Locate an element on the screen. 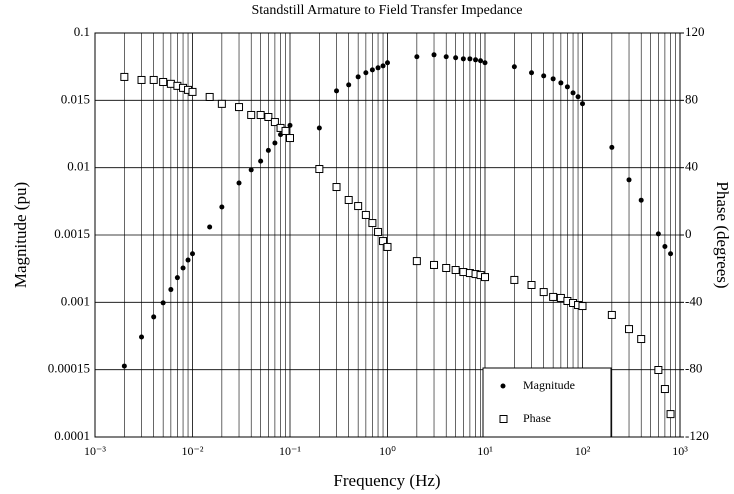 Image resolution: width=734 pixels, height=494 pixels. y2-tick-label: 40 is located at coordinates (691, 166).